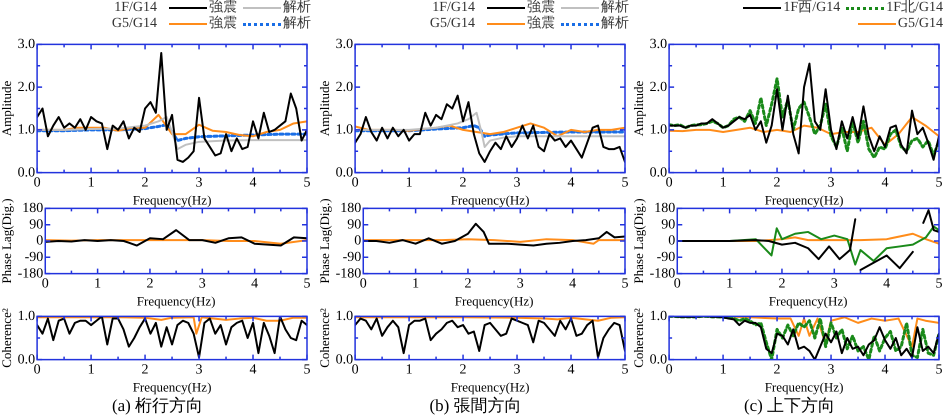  I want to click on text: (b) 張間方向, so click(475, 406).